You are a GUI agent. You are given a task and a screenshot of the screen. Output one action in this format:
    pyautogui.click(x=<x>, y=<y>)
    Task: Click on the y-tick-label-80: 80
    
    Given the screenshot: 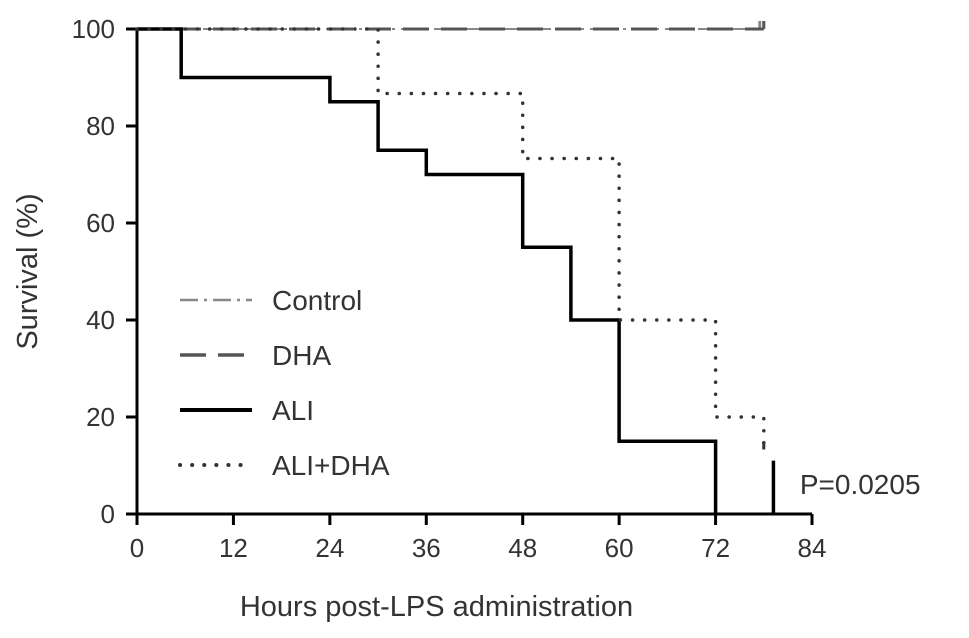 What is the action you would take?
    pyautogui.click(x=100, y=126)
    